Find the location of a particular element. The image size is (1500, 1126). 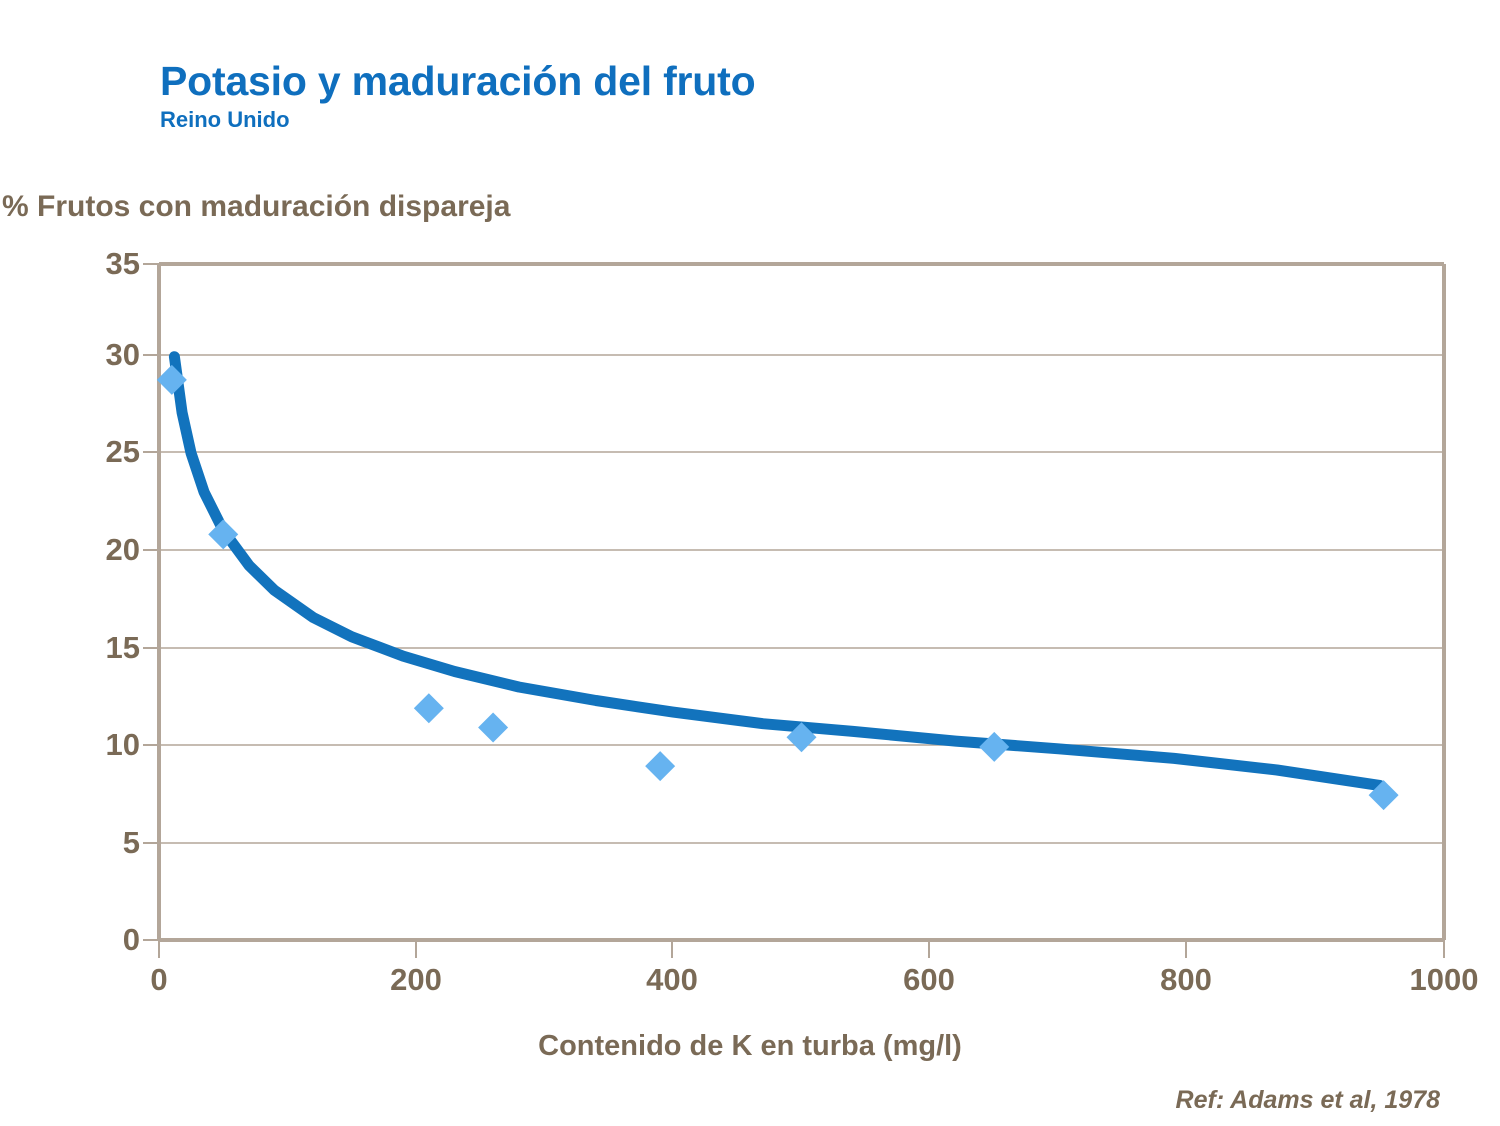

x-axis-title: Contenido de K en turba (mg/l) is located at coordinates (750, 1046).